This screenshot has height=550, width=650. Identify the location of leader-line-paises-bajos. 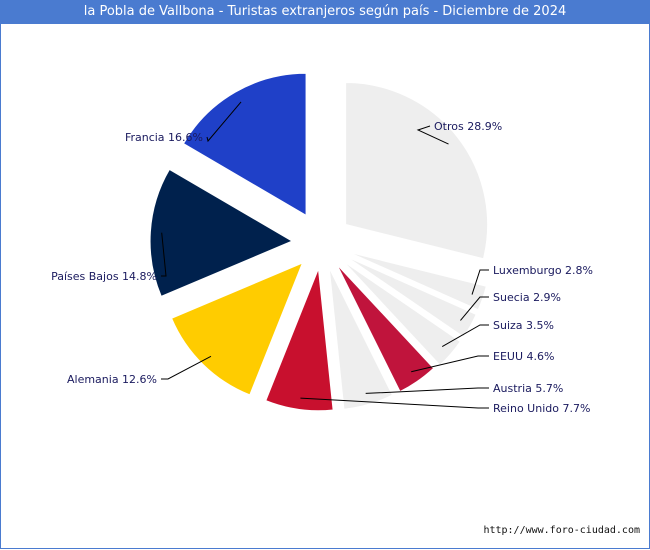
(164, 254).